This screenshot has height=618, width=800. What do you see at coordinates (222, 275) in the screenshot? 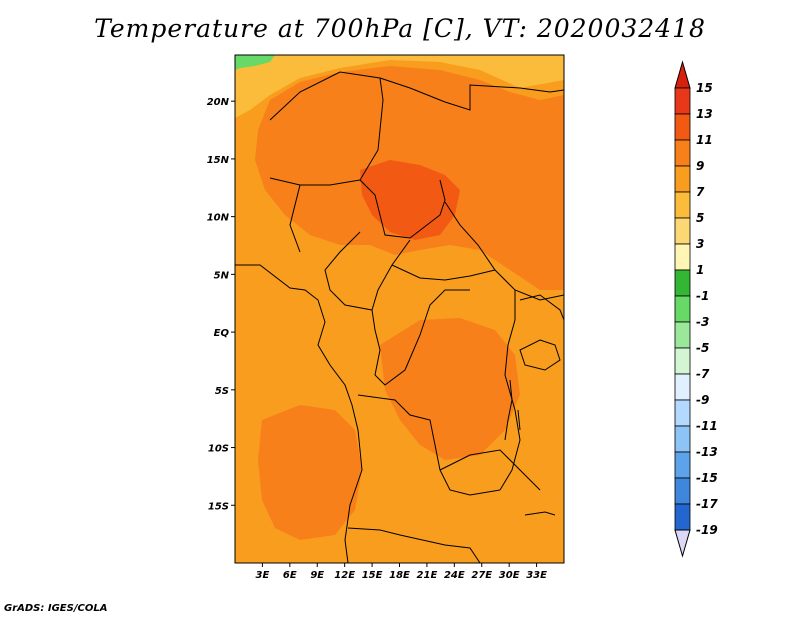
I see `lat-tick-label: 5N` at bounding box center [222, 275].